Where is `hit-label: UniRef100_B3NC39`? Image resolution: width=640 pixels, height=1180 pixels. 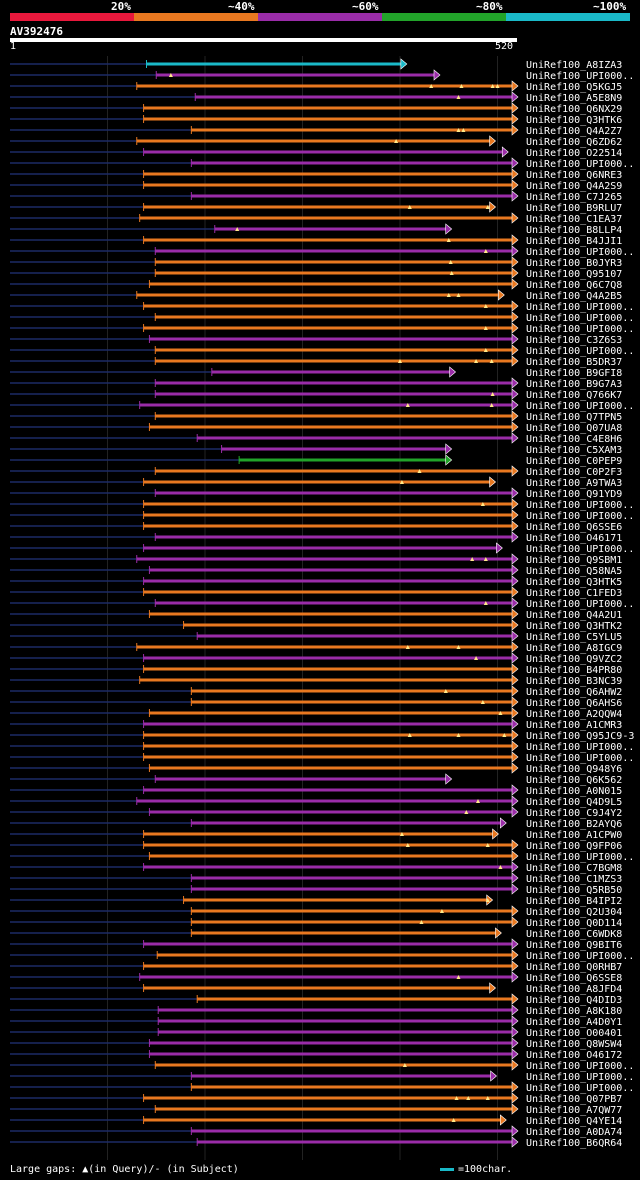
hit-label: UniRef100_B3NC39 is located at coordinates (574, 681).